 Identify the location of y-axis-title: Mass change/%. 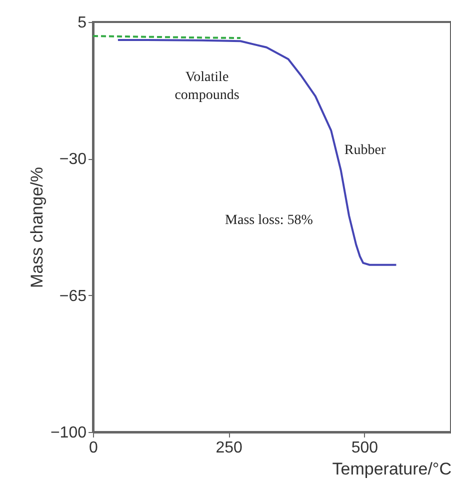
(36, 227).